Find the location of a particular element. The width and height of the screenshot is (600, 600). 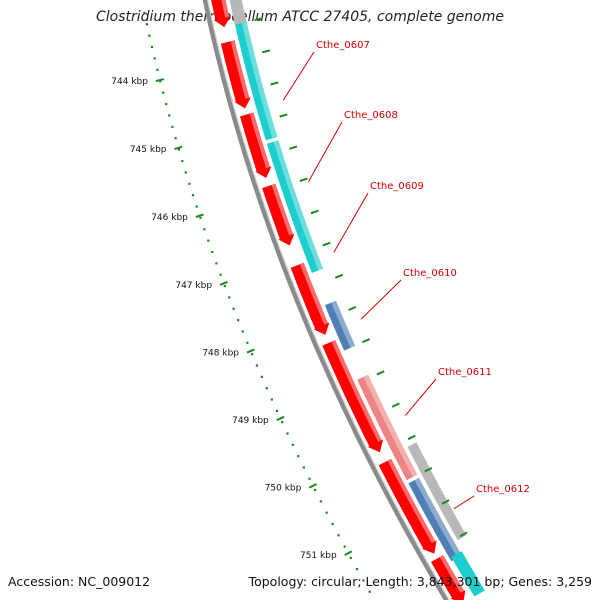

gene-bar-partial is located at coordinates (468, 574).